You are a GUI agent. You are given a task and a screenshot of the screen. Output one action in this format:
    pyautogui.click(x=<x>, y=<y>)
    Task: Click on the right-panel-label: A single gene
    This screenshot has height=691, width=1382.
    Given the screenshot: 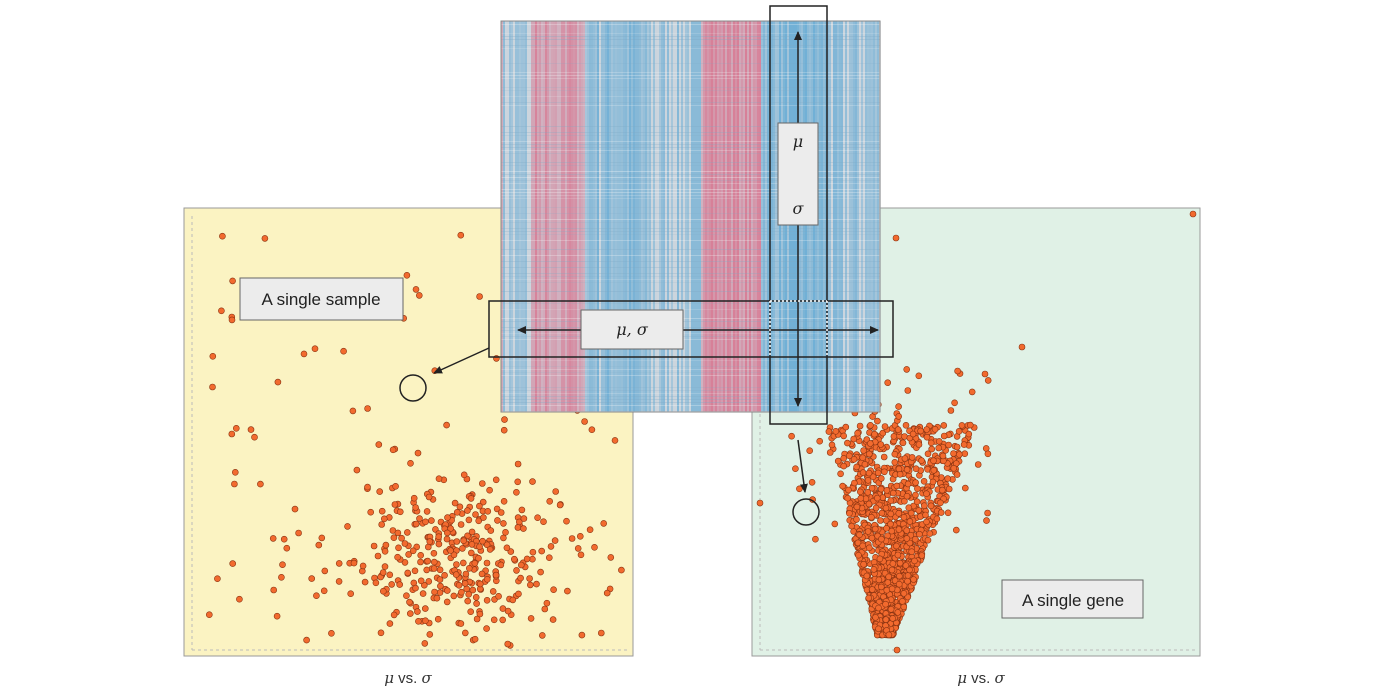 What is the action you would take?
    pyautogui.click(x=1073, y=600)
    